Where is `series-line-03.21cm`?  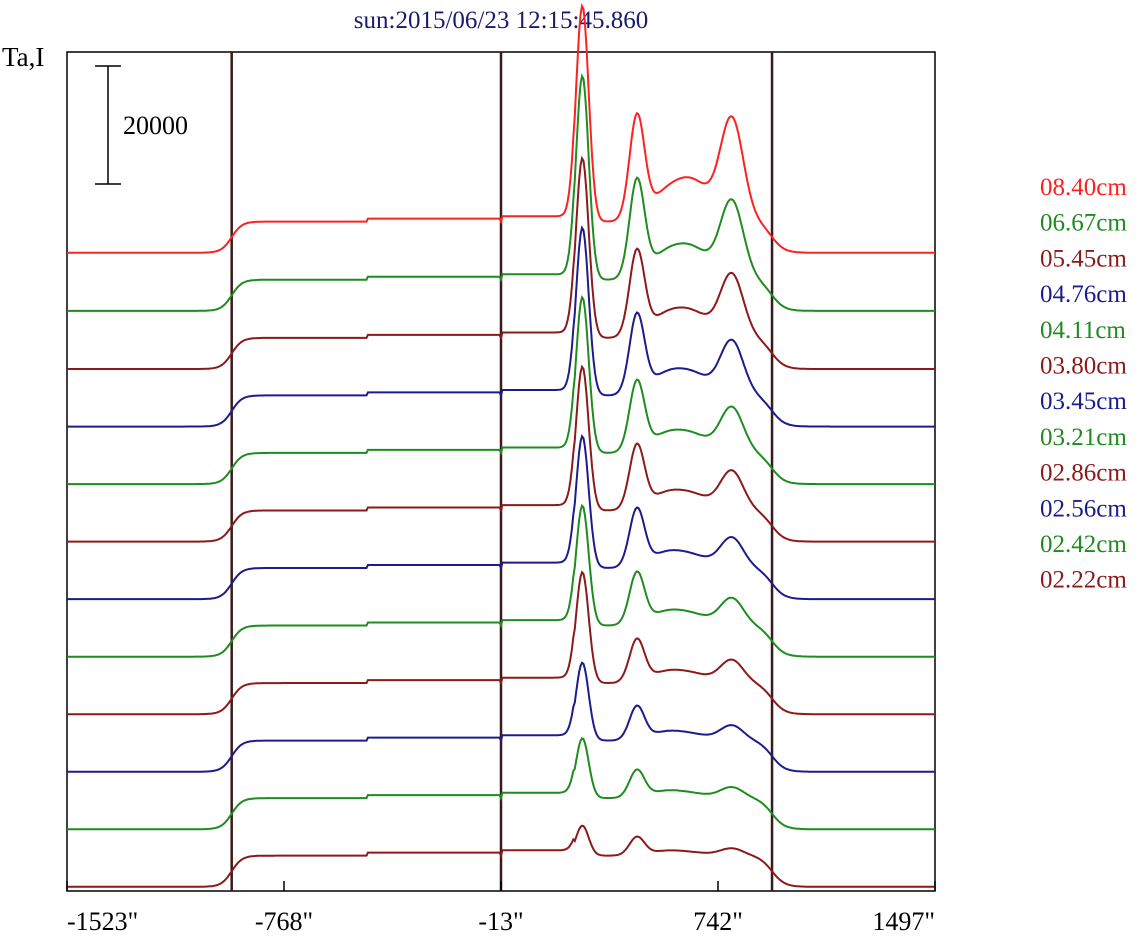
series-line-03.21cm is located at coordinates (501, 580).